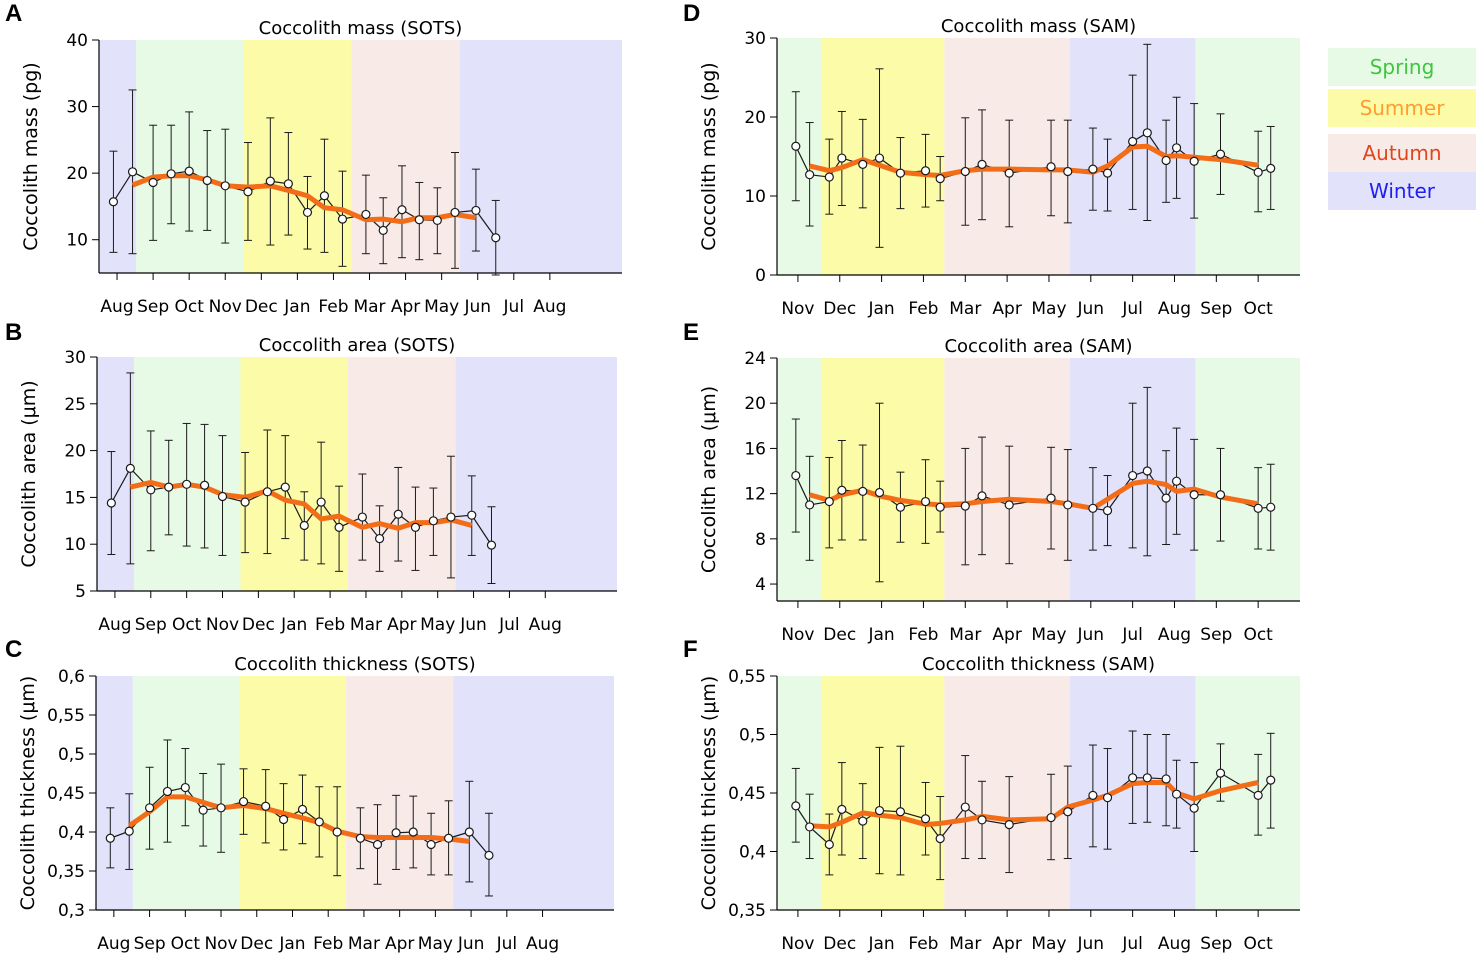  I want to click on chart-title: Coccolith area (SOTS), so click(357, 345).